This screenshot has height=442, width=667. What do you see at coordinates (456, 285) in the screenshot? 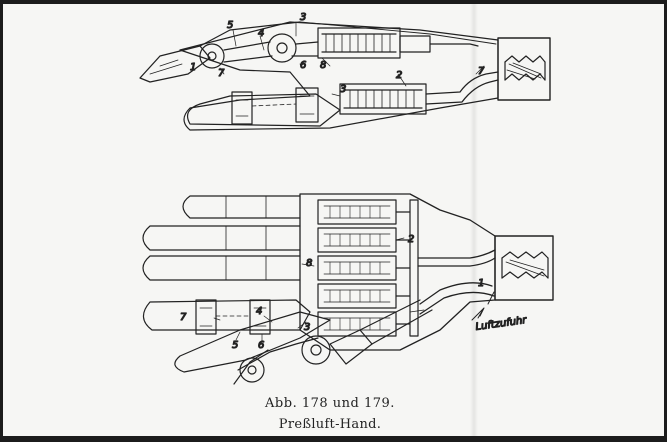
I see `air-hose-bottom` at bounding box center [456, 285].